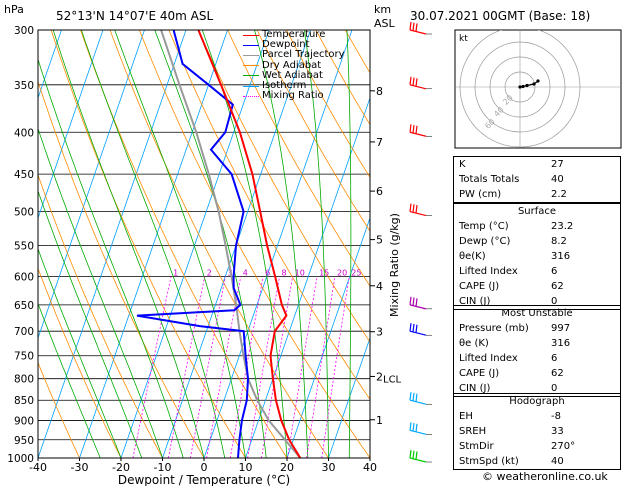 Image resolution: width=629 pixels, height=486 pixels. Describe the element at coordinates (163, 467) in the screenshot. I see `temperature-tick-label: -10` at that location.